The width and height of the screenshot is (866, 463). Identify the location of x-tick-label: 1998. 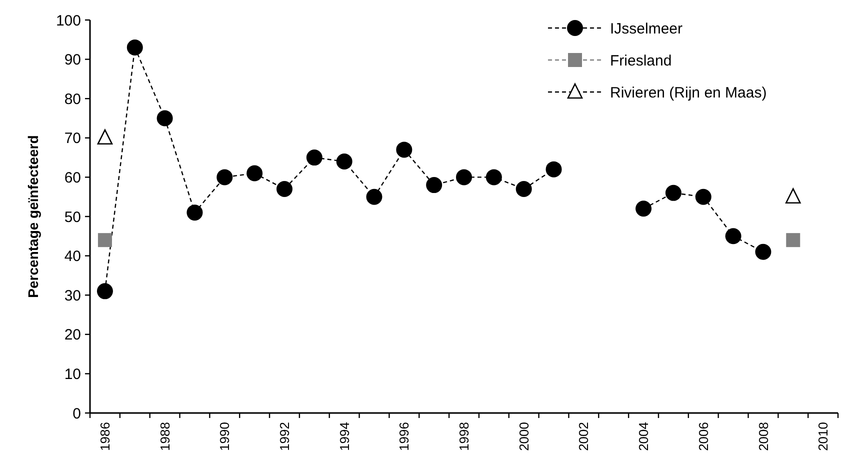
(464, 436).